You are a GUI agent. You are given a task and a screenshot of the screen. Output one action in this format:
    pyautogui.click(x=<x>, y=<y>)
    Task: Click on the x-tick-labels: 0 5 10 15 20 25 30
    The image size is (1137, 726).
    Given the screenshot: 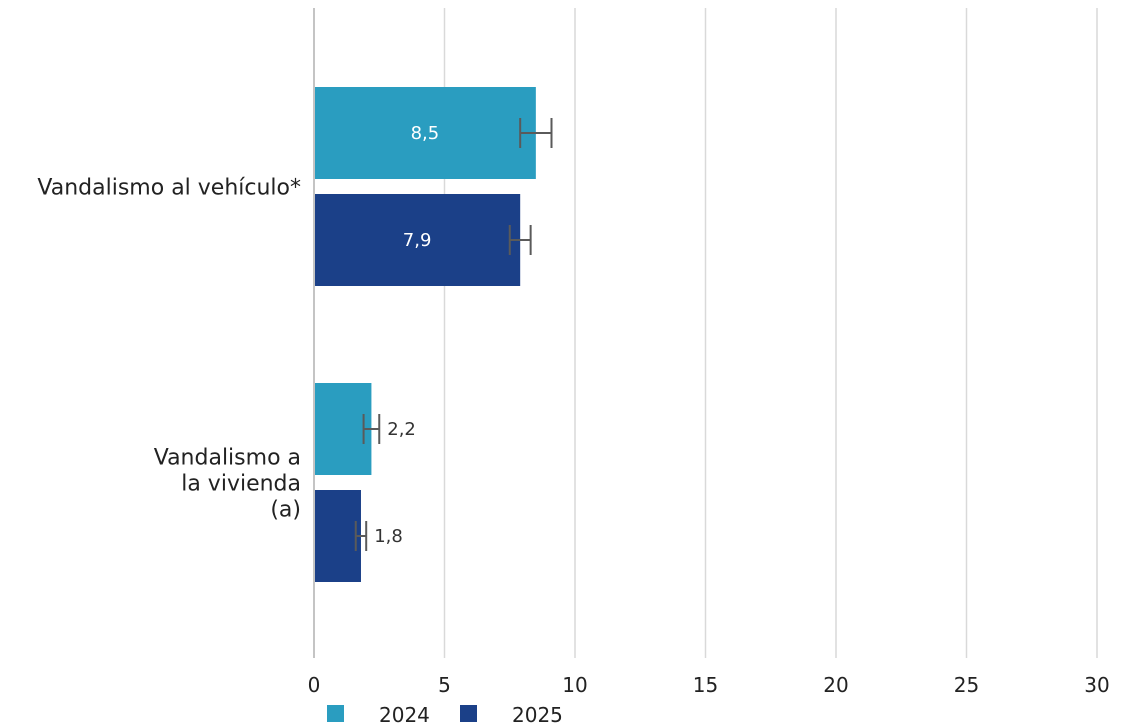 What is the action you would take?
    pyautogui.click(x=709, y=685)
    